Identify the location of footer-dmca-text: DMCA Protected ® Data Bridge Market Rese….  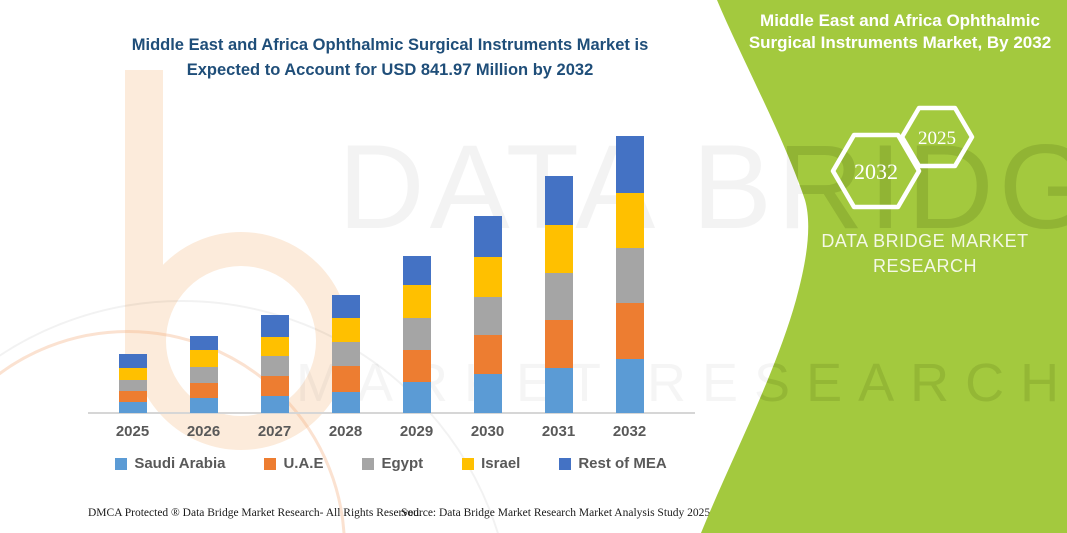
(255, 513).